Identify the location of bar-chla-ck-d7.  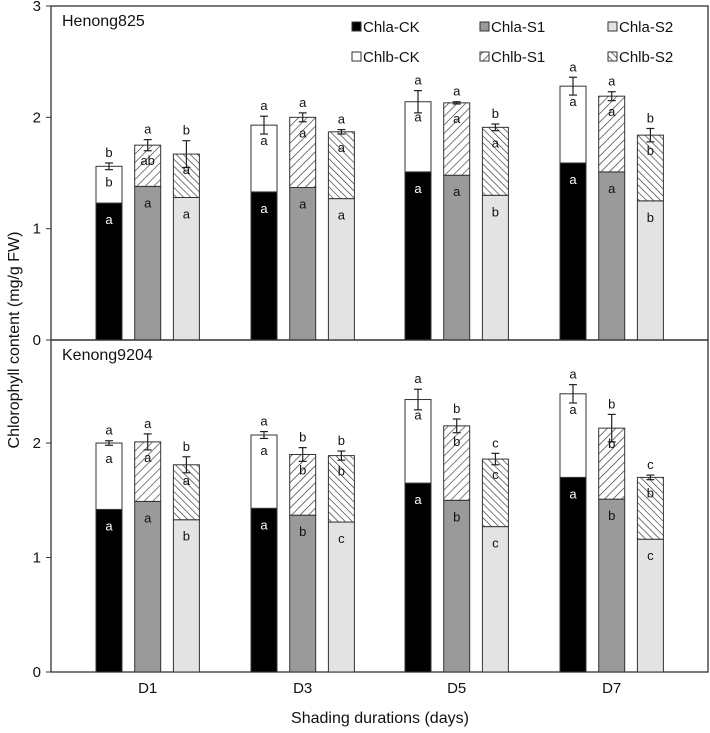
(573, 574).